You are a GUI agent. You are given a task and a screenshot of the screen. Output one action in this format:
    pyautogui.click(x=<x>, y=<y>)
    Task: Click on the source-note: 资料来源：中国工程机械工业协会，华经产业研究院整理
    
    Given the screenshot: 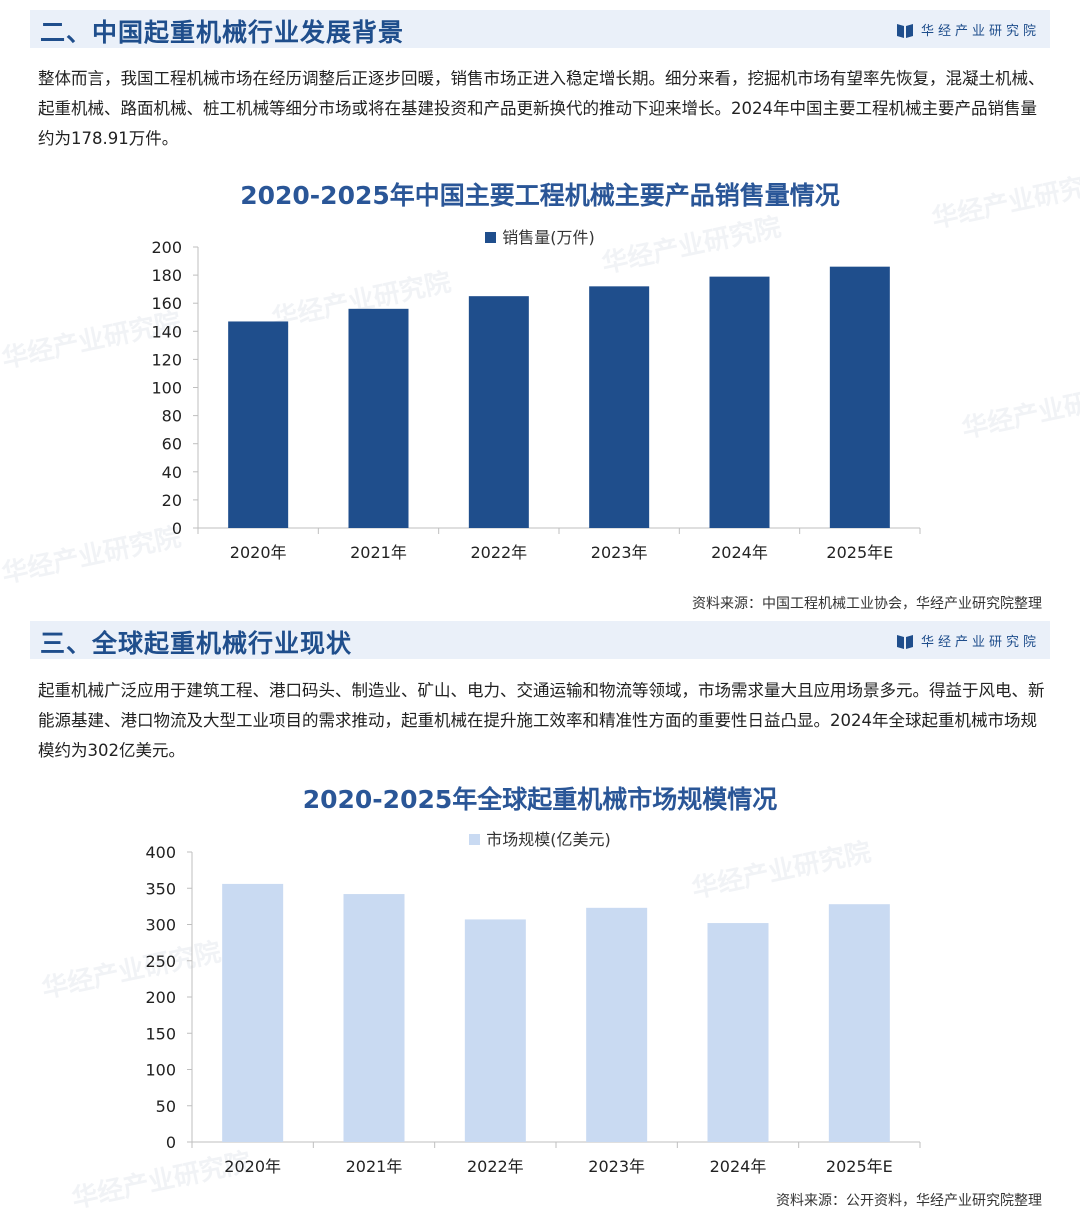 What is the action you would take?
    pyautogui.click(x=867, y=604)
    